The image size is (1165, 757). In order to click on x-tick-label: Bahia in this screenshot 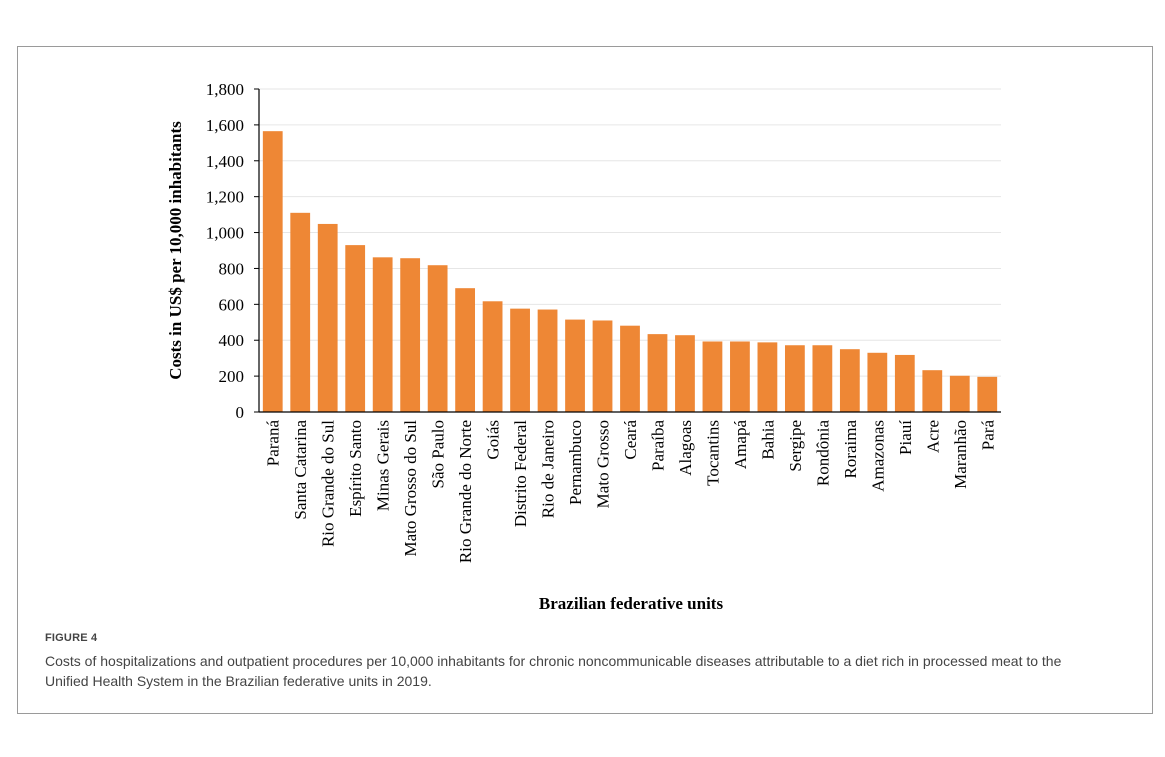, I will do `click(767, 440)`.